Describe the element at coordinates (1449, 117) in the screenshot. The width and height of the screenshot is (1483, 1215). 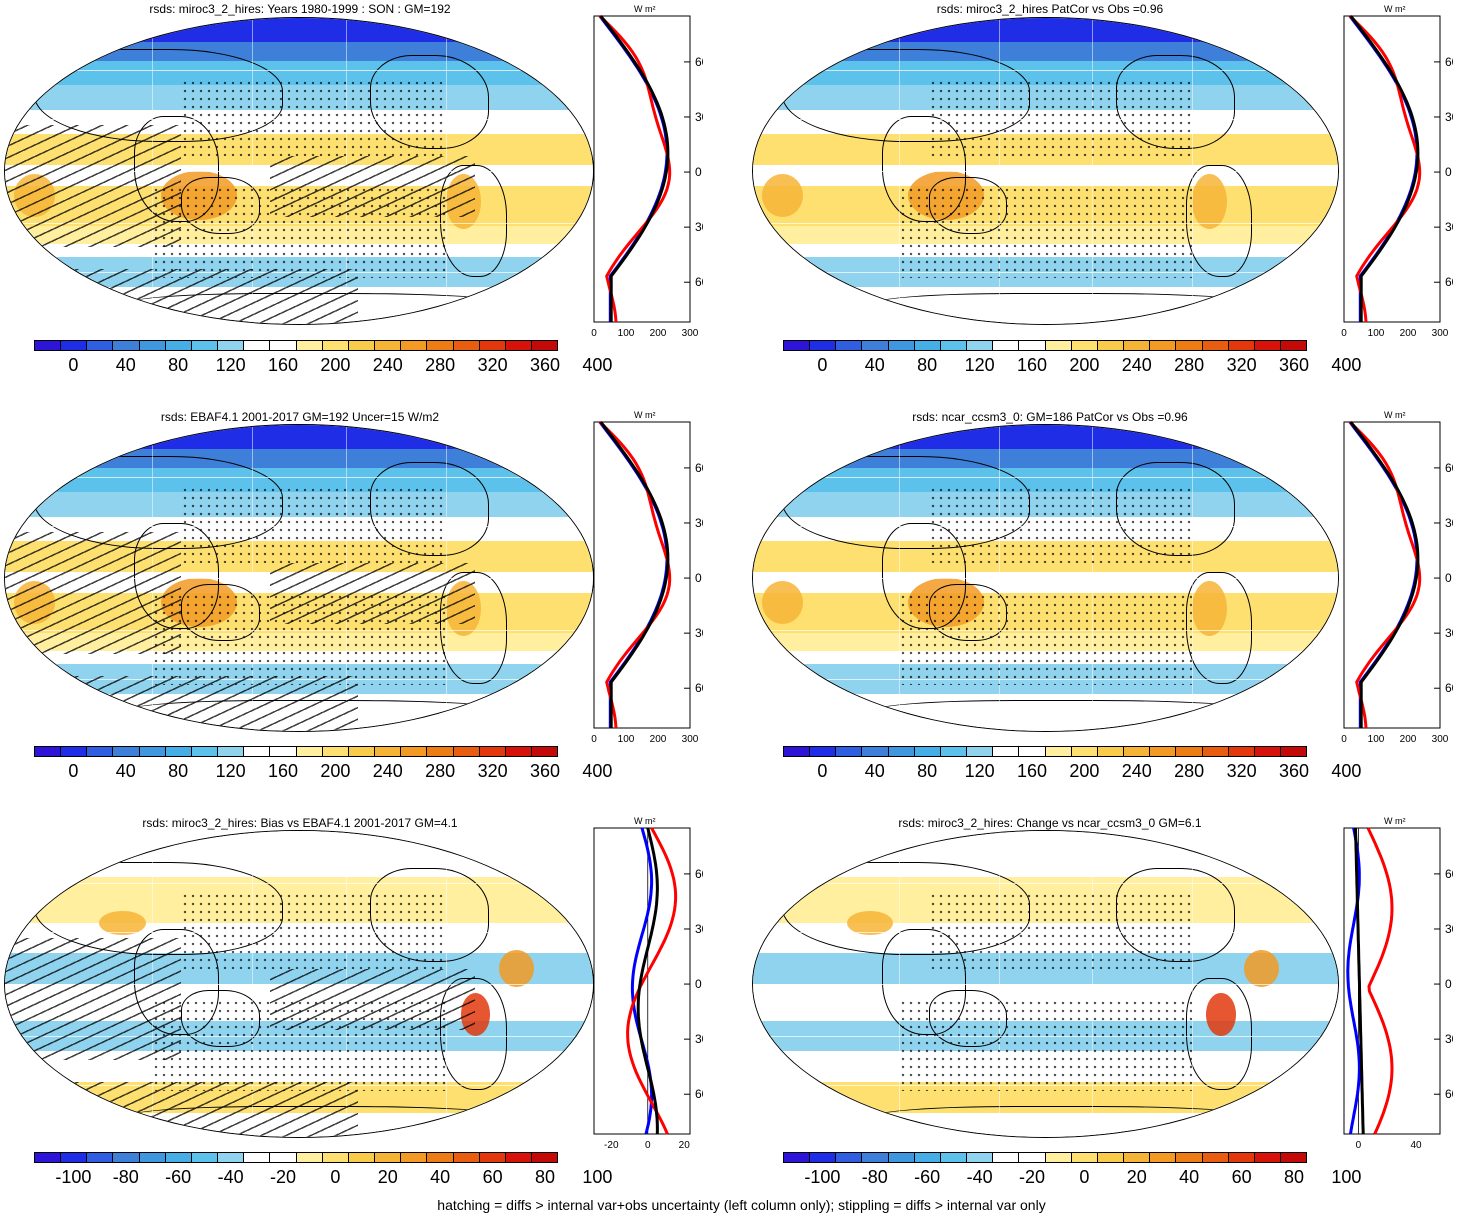
I see `profile-lat-label: 30N` at that location.